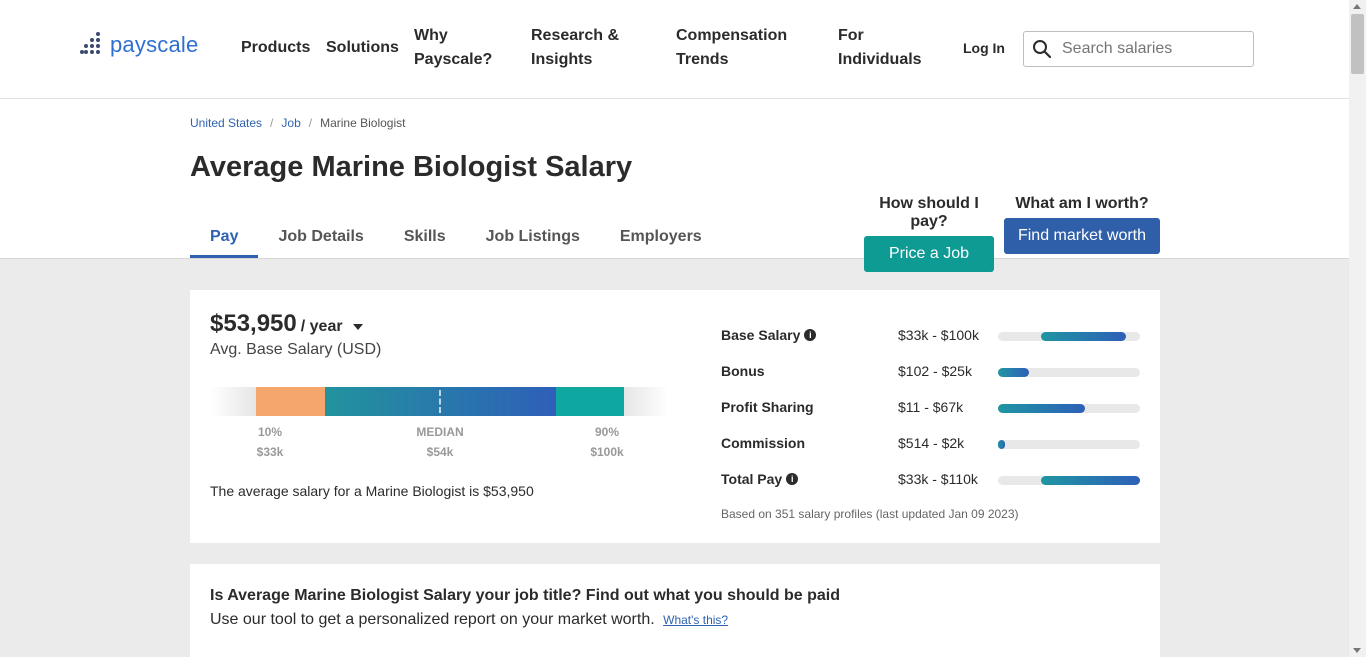  Describe the element at coordinates (321, 236) in the screenshot. I see `tab-job-details: Job Details` at that location.